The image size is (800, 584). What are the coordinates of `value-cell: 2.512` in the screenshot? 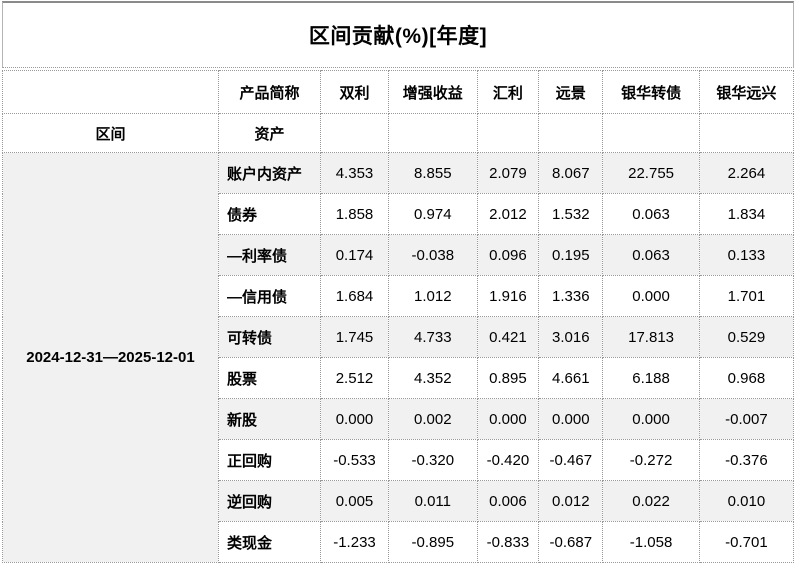 It's located at (354, 378).